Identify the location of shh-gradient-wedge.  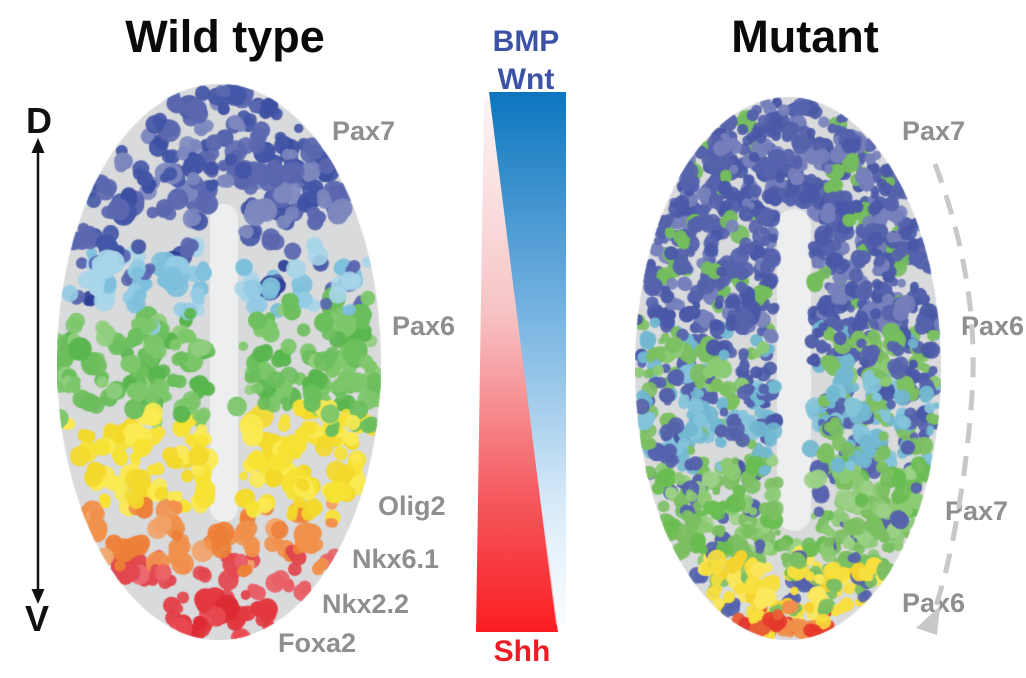
(517, 365).